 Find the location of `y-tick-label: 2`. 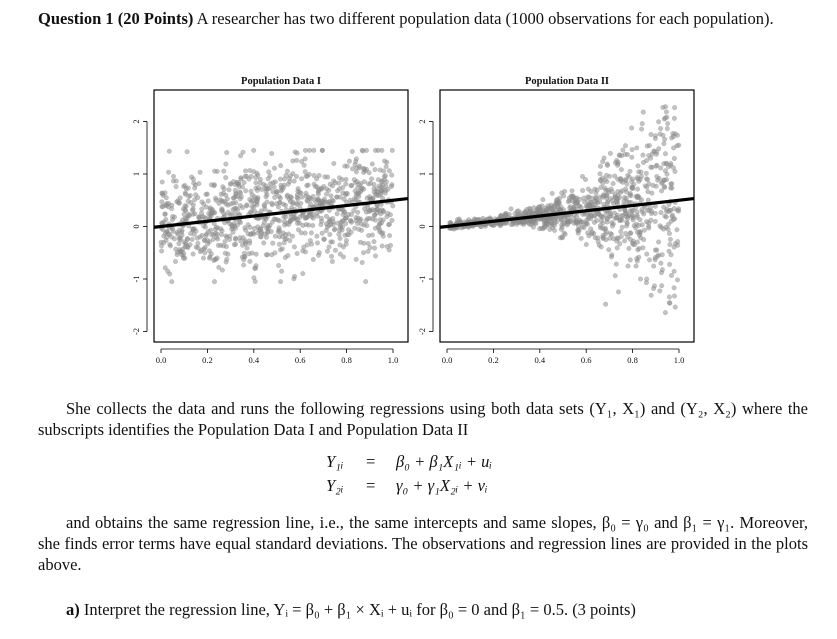

y-tick-label: 2 is located at coordinates (136, 121).